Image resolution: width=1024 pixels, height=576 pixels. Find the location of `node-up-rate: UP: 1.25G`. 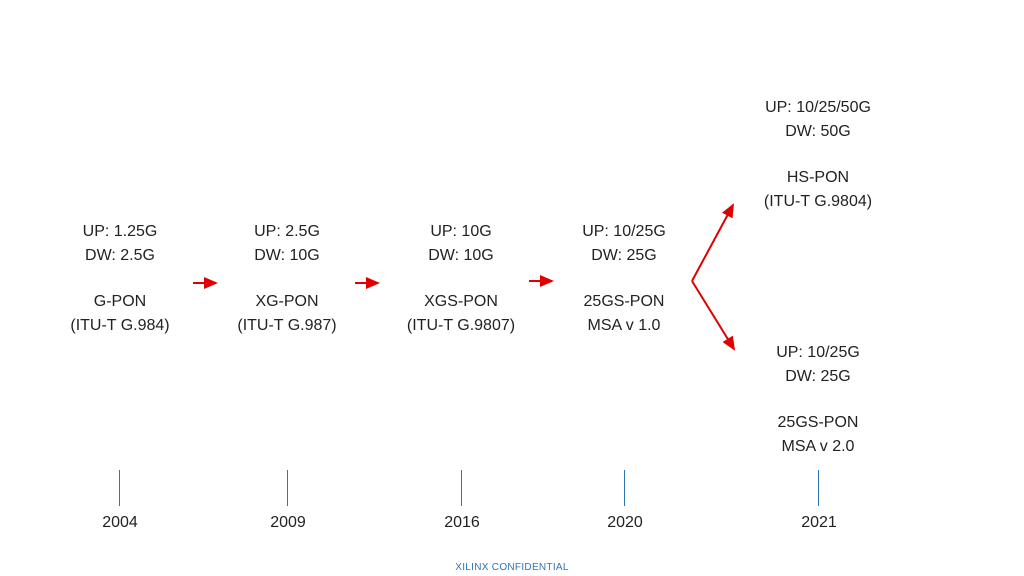

node-up-rate: UP: 1.25G is located at coordinates (120, 231).